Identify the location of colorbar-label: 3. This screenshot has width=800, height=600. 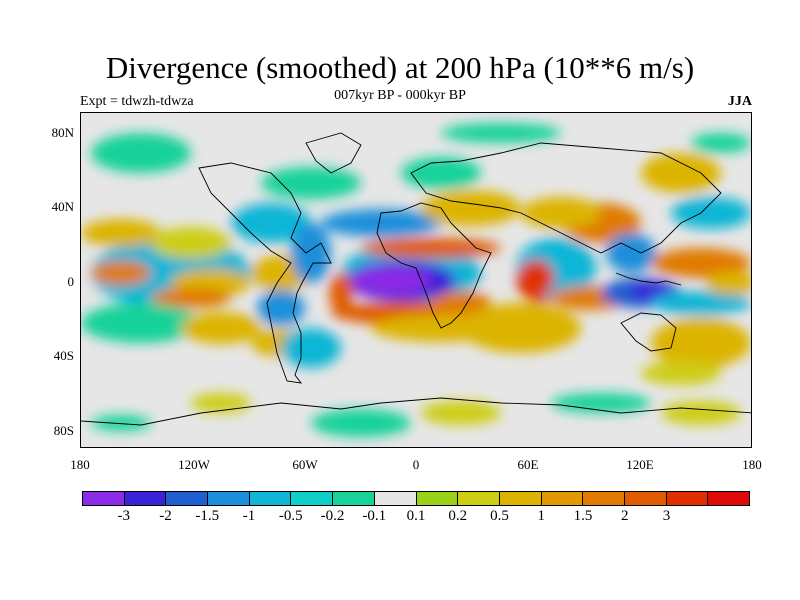
(666, 516).